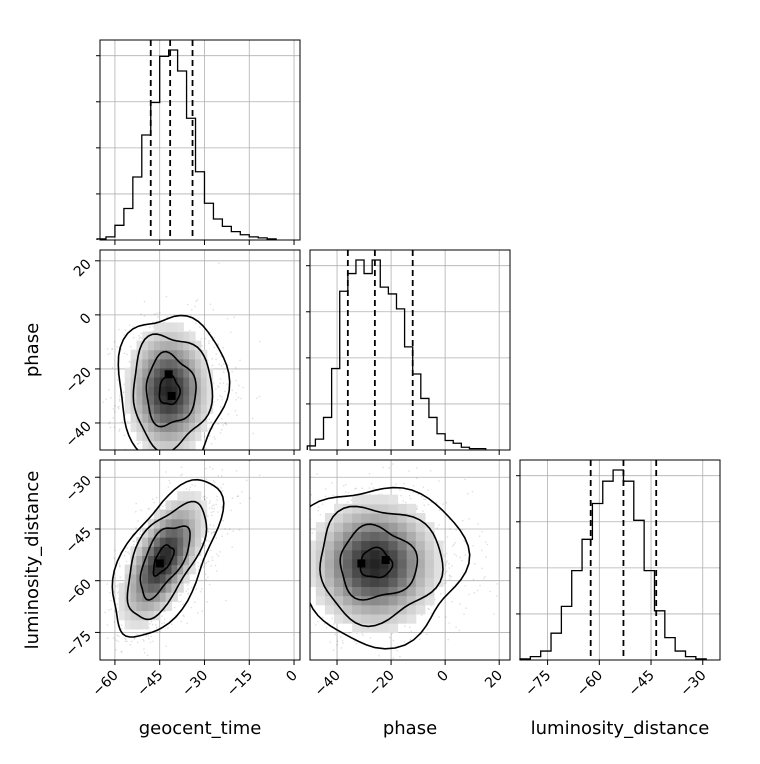 The image size is (760, 764). I want to click on x-axis-label-phase: phase, so click(410, 728).